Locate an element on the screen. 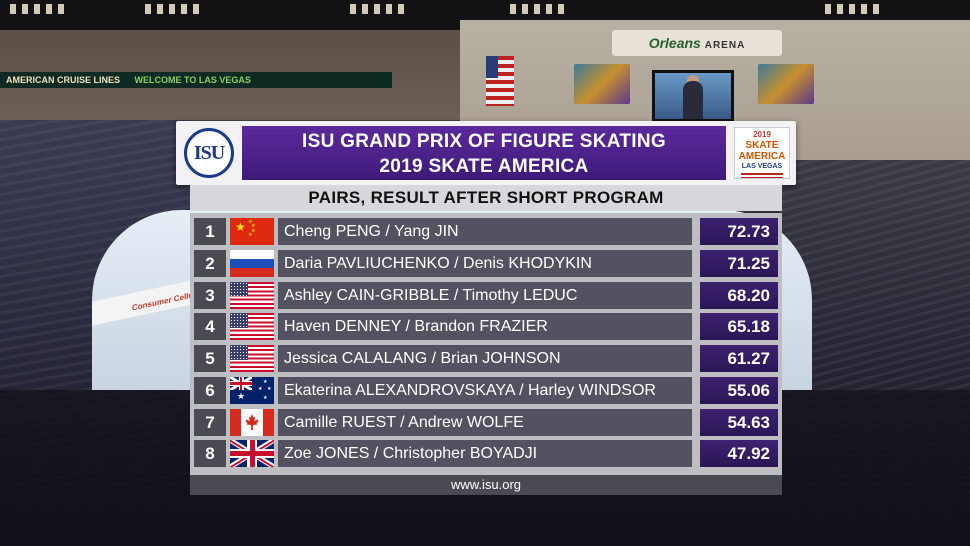 The image size is (970, 546). result-row: 4 Haven DENNEY / Brandon FRAZIER 65.18 is located at coordinates (486, 327).